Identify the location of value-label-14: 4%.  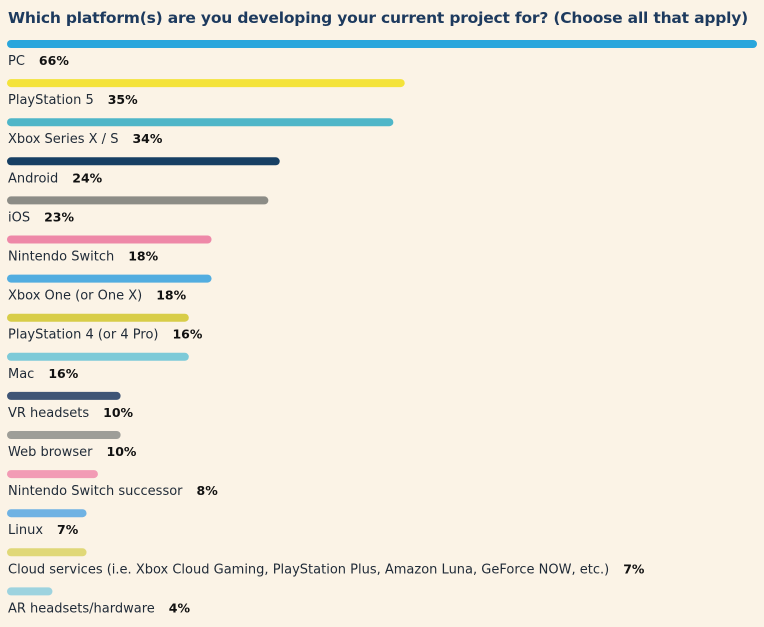
(180, 607).